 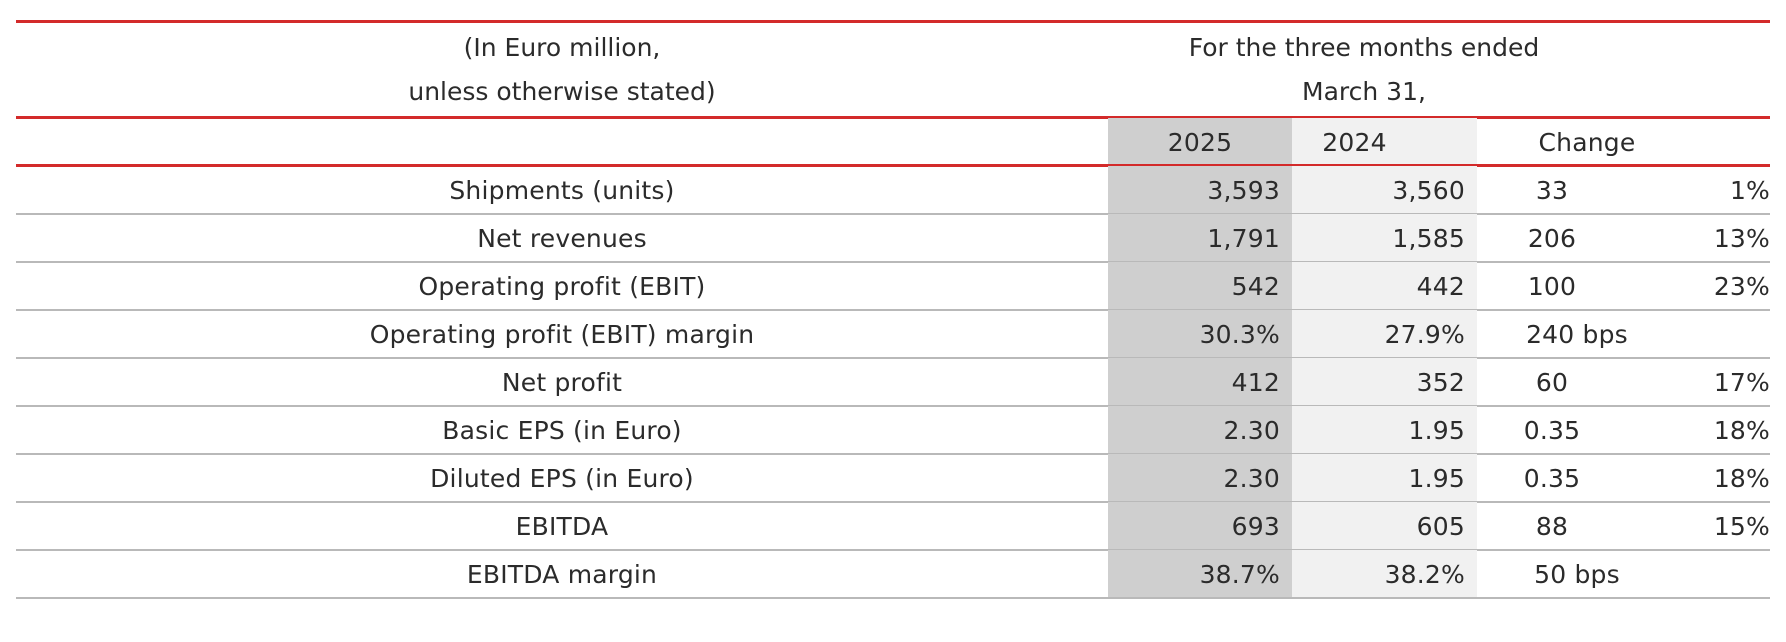 What do you see at coordinates (1552, 286) in the screenshot?
I see `value-change: 100` at bounding box center [1552, 286].